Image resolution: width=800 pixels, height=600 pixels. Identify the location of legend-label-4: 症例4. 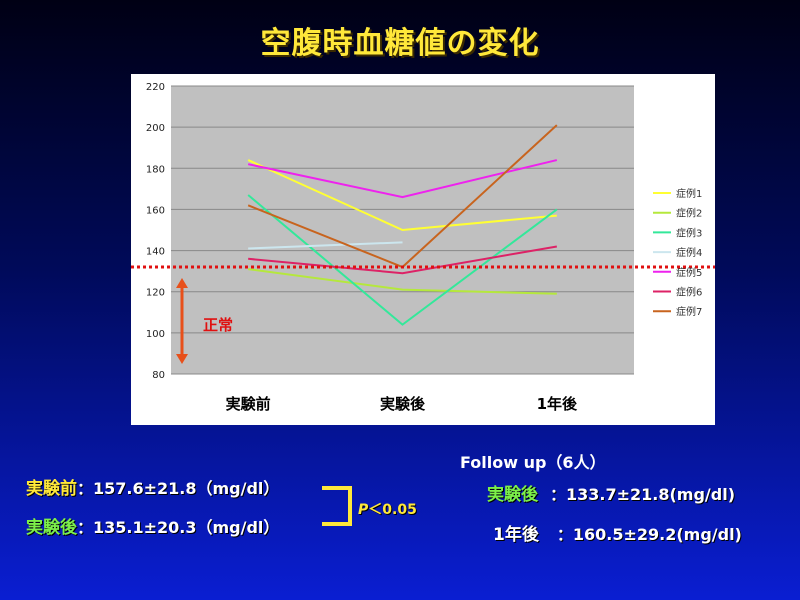
(689, 252).